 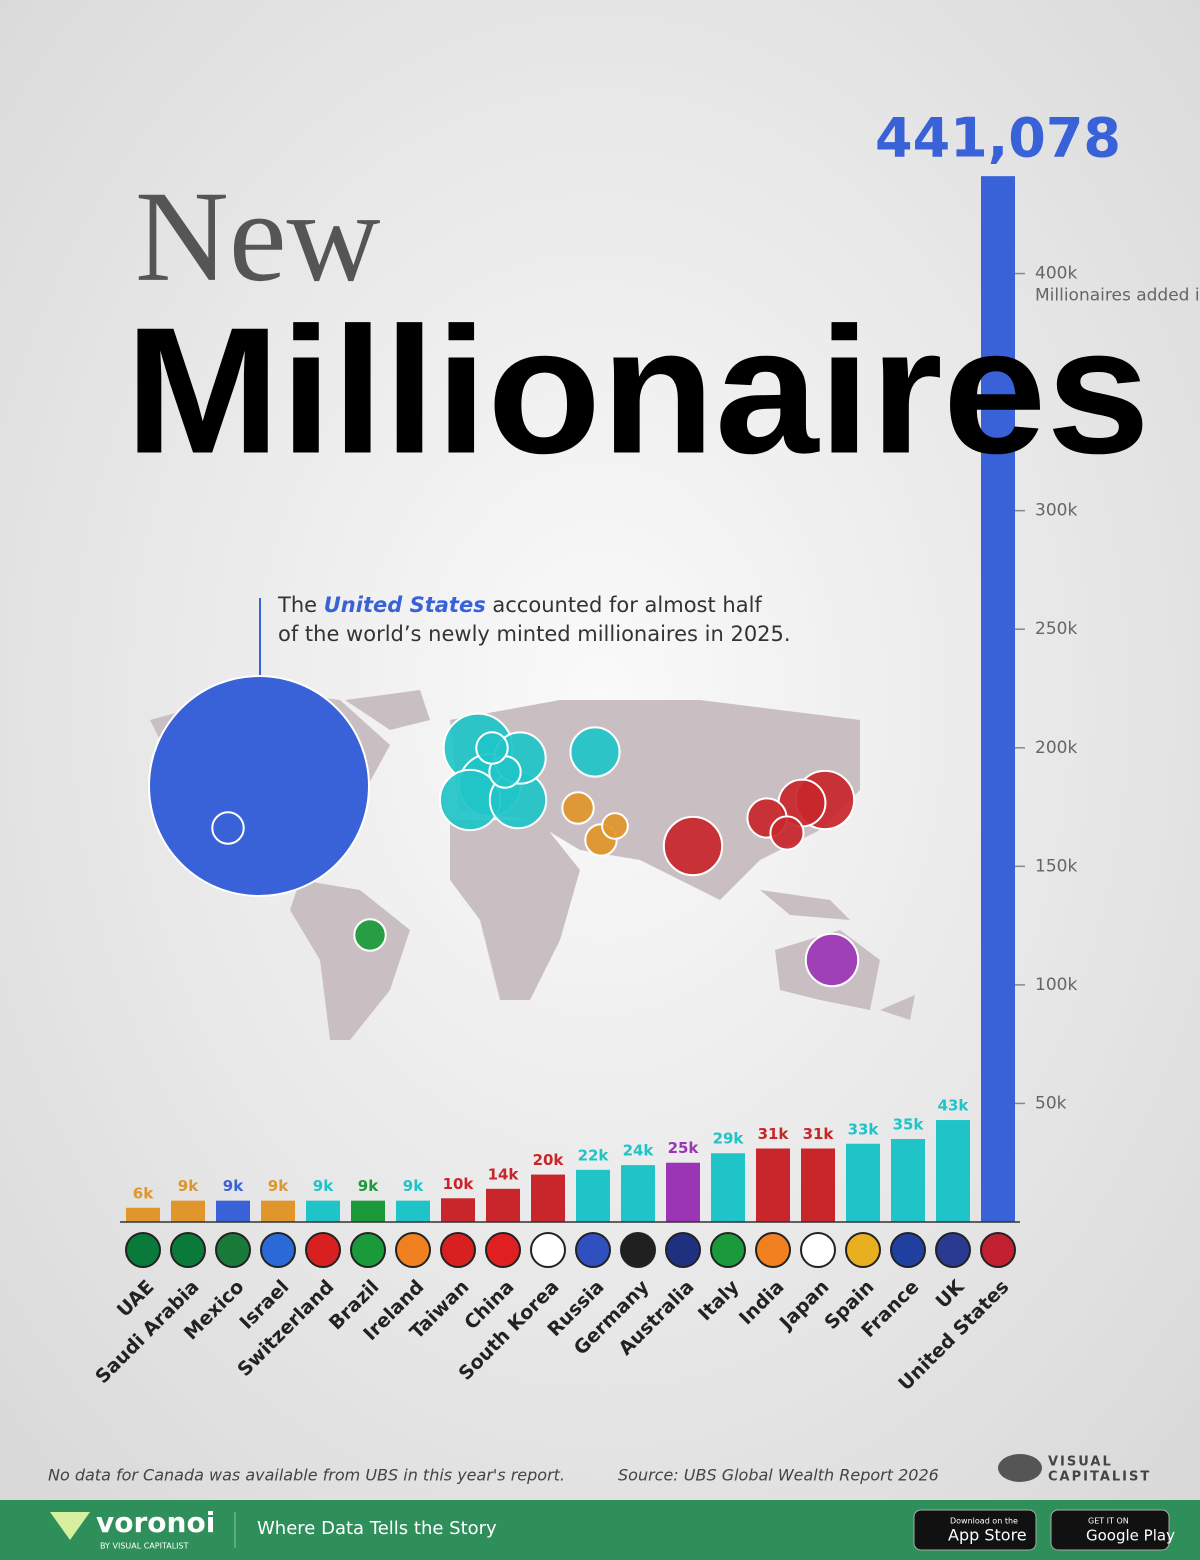 I want to click on value-label: 22k, so click(x=594, y=1155).